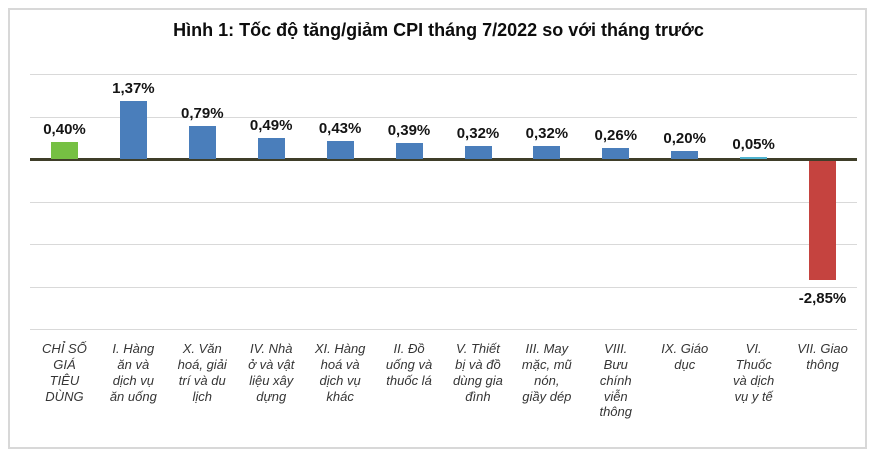 The height and width of the screenshot is (460, 877). I want to click on value-label: 0,43%, so click(340, 128).